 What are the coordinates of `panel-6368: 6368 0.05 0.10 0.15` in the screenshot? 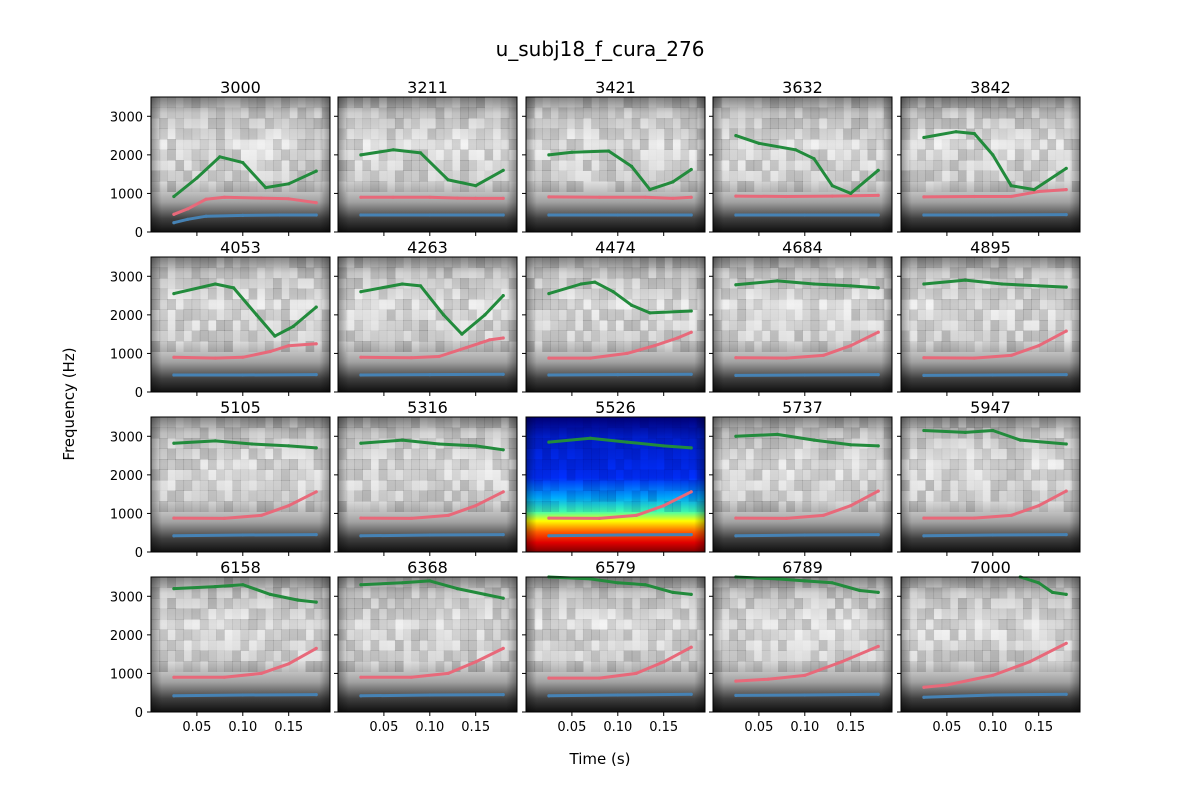 It's located at (426, 646).